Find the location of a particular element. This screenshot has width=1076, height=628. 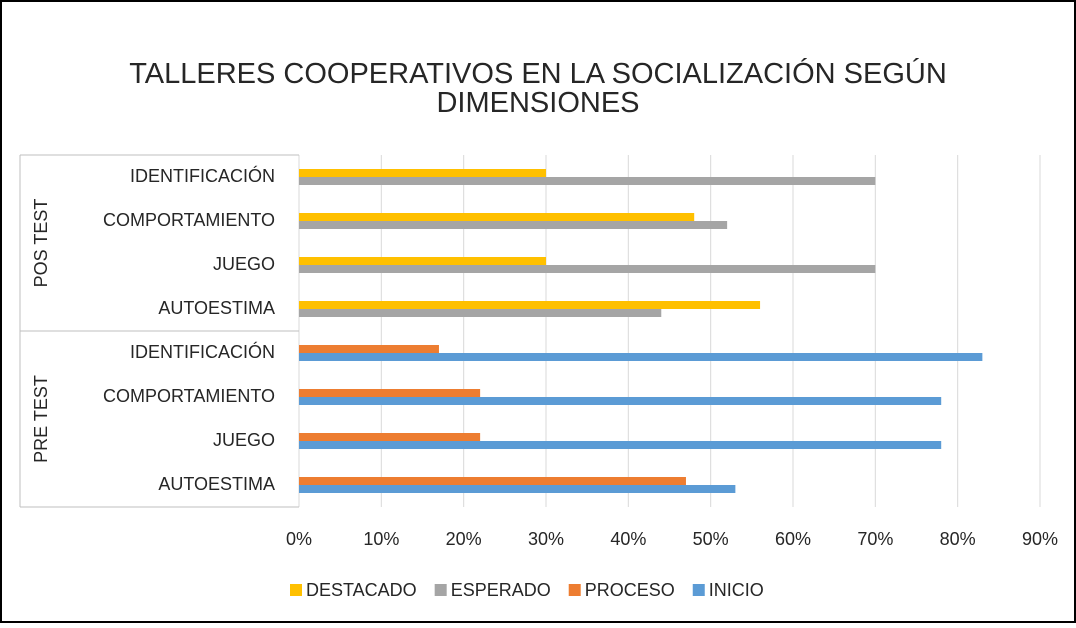

x-tick-label: 20% is located at coordinates (464, 539).